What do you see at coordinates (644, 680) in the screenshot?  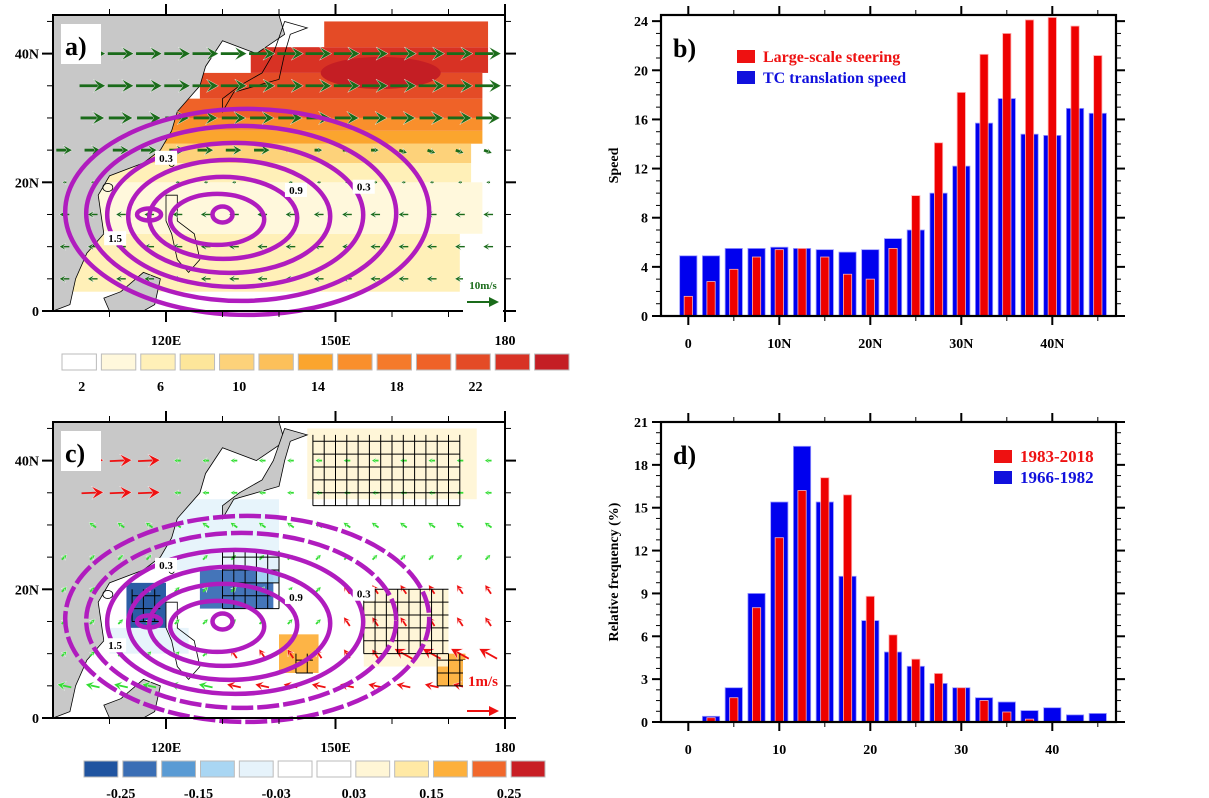 I see `y-tick-label: 3` at bounding box center [644, 680].